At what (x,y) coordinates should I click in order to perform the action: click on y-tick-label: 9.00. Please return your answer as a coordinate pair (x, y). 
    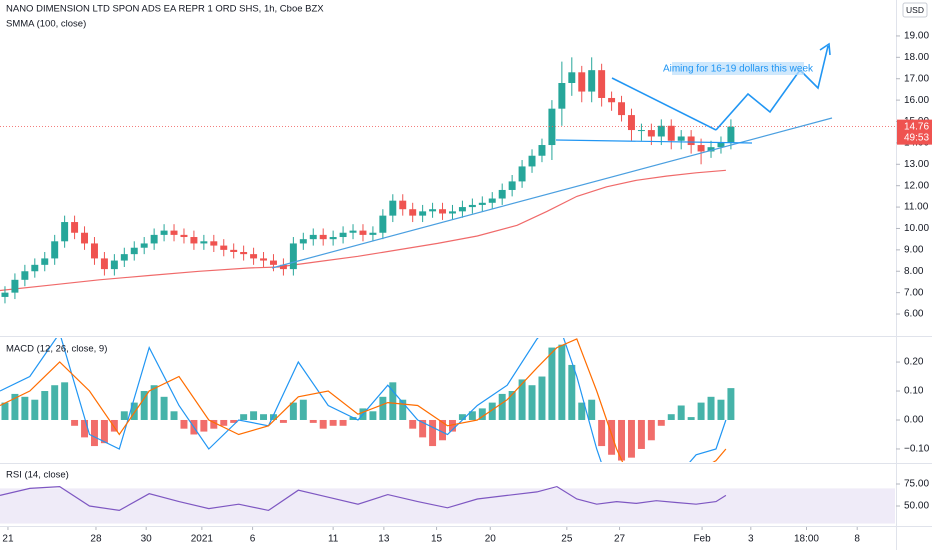
    Looking at the image, I should click on (914, 250).